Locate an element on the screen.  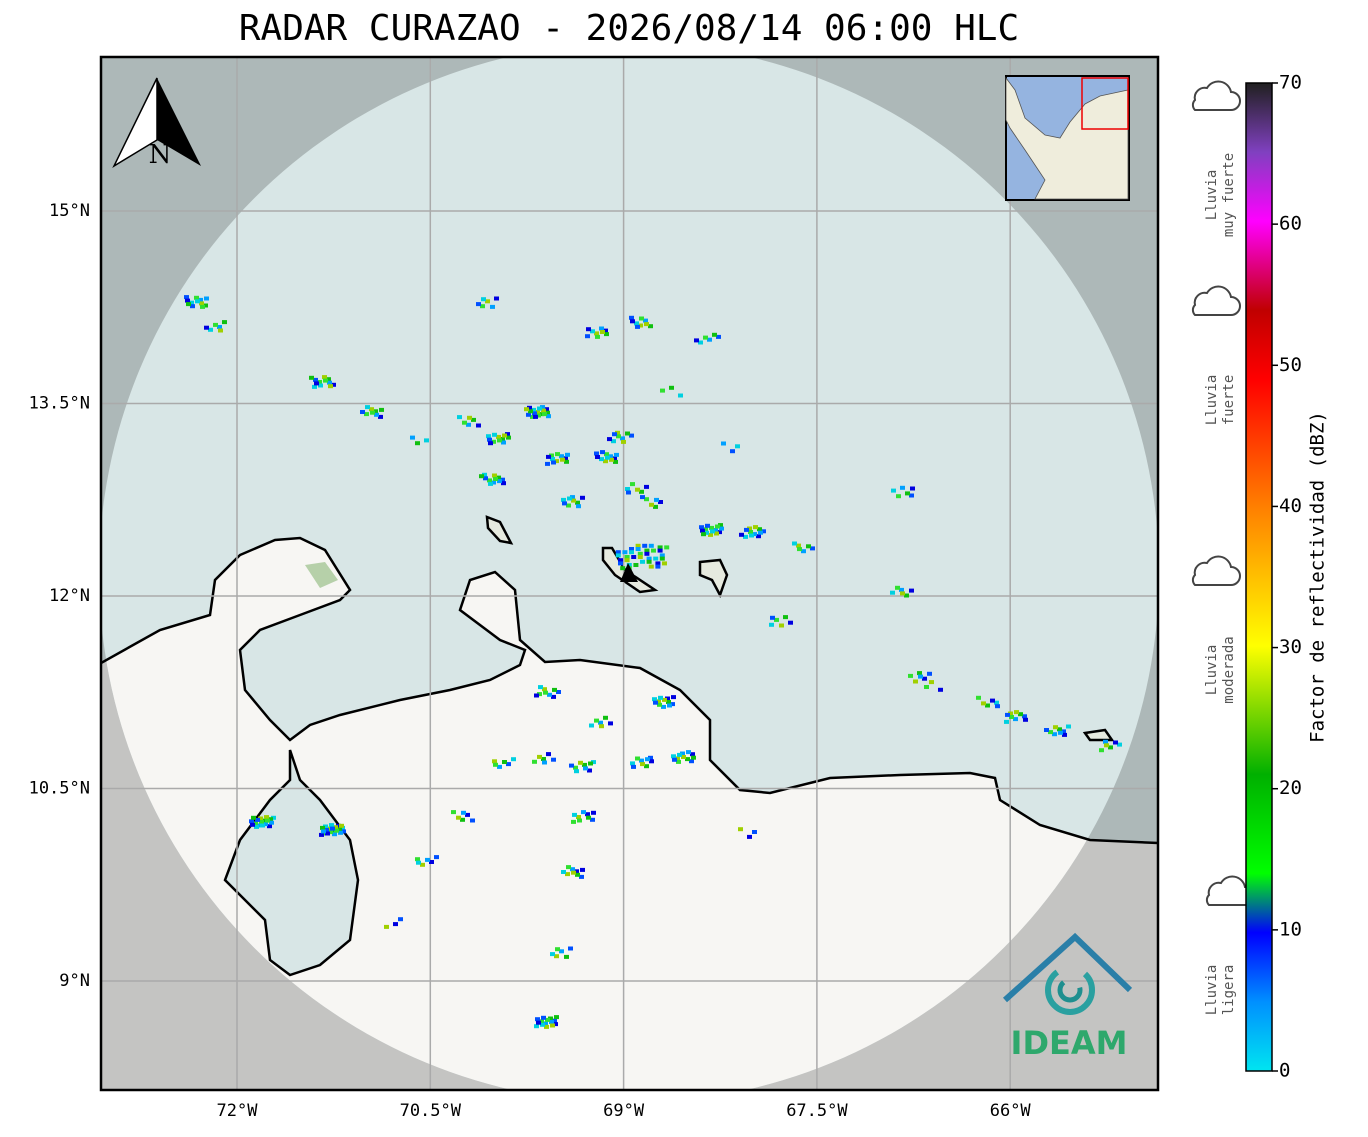
lat-label: 12°N is located at coordinates (69, 596).